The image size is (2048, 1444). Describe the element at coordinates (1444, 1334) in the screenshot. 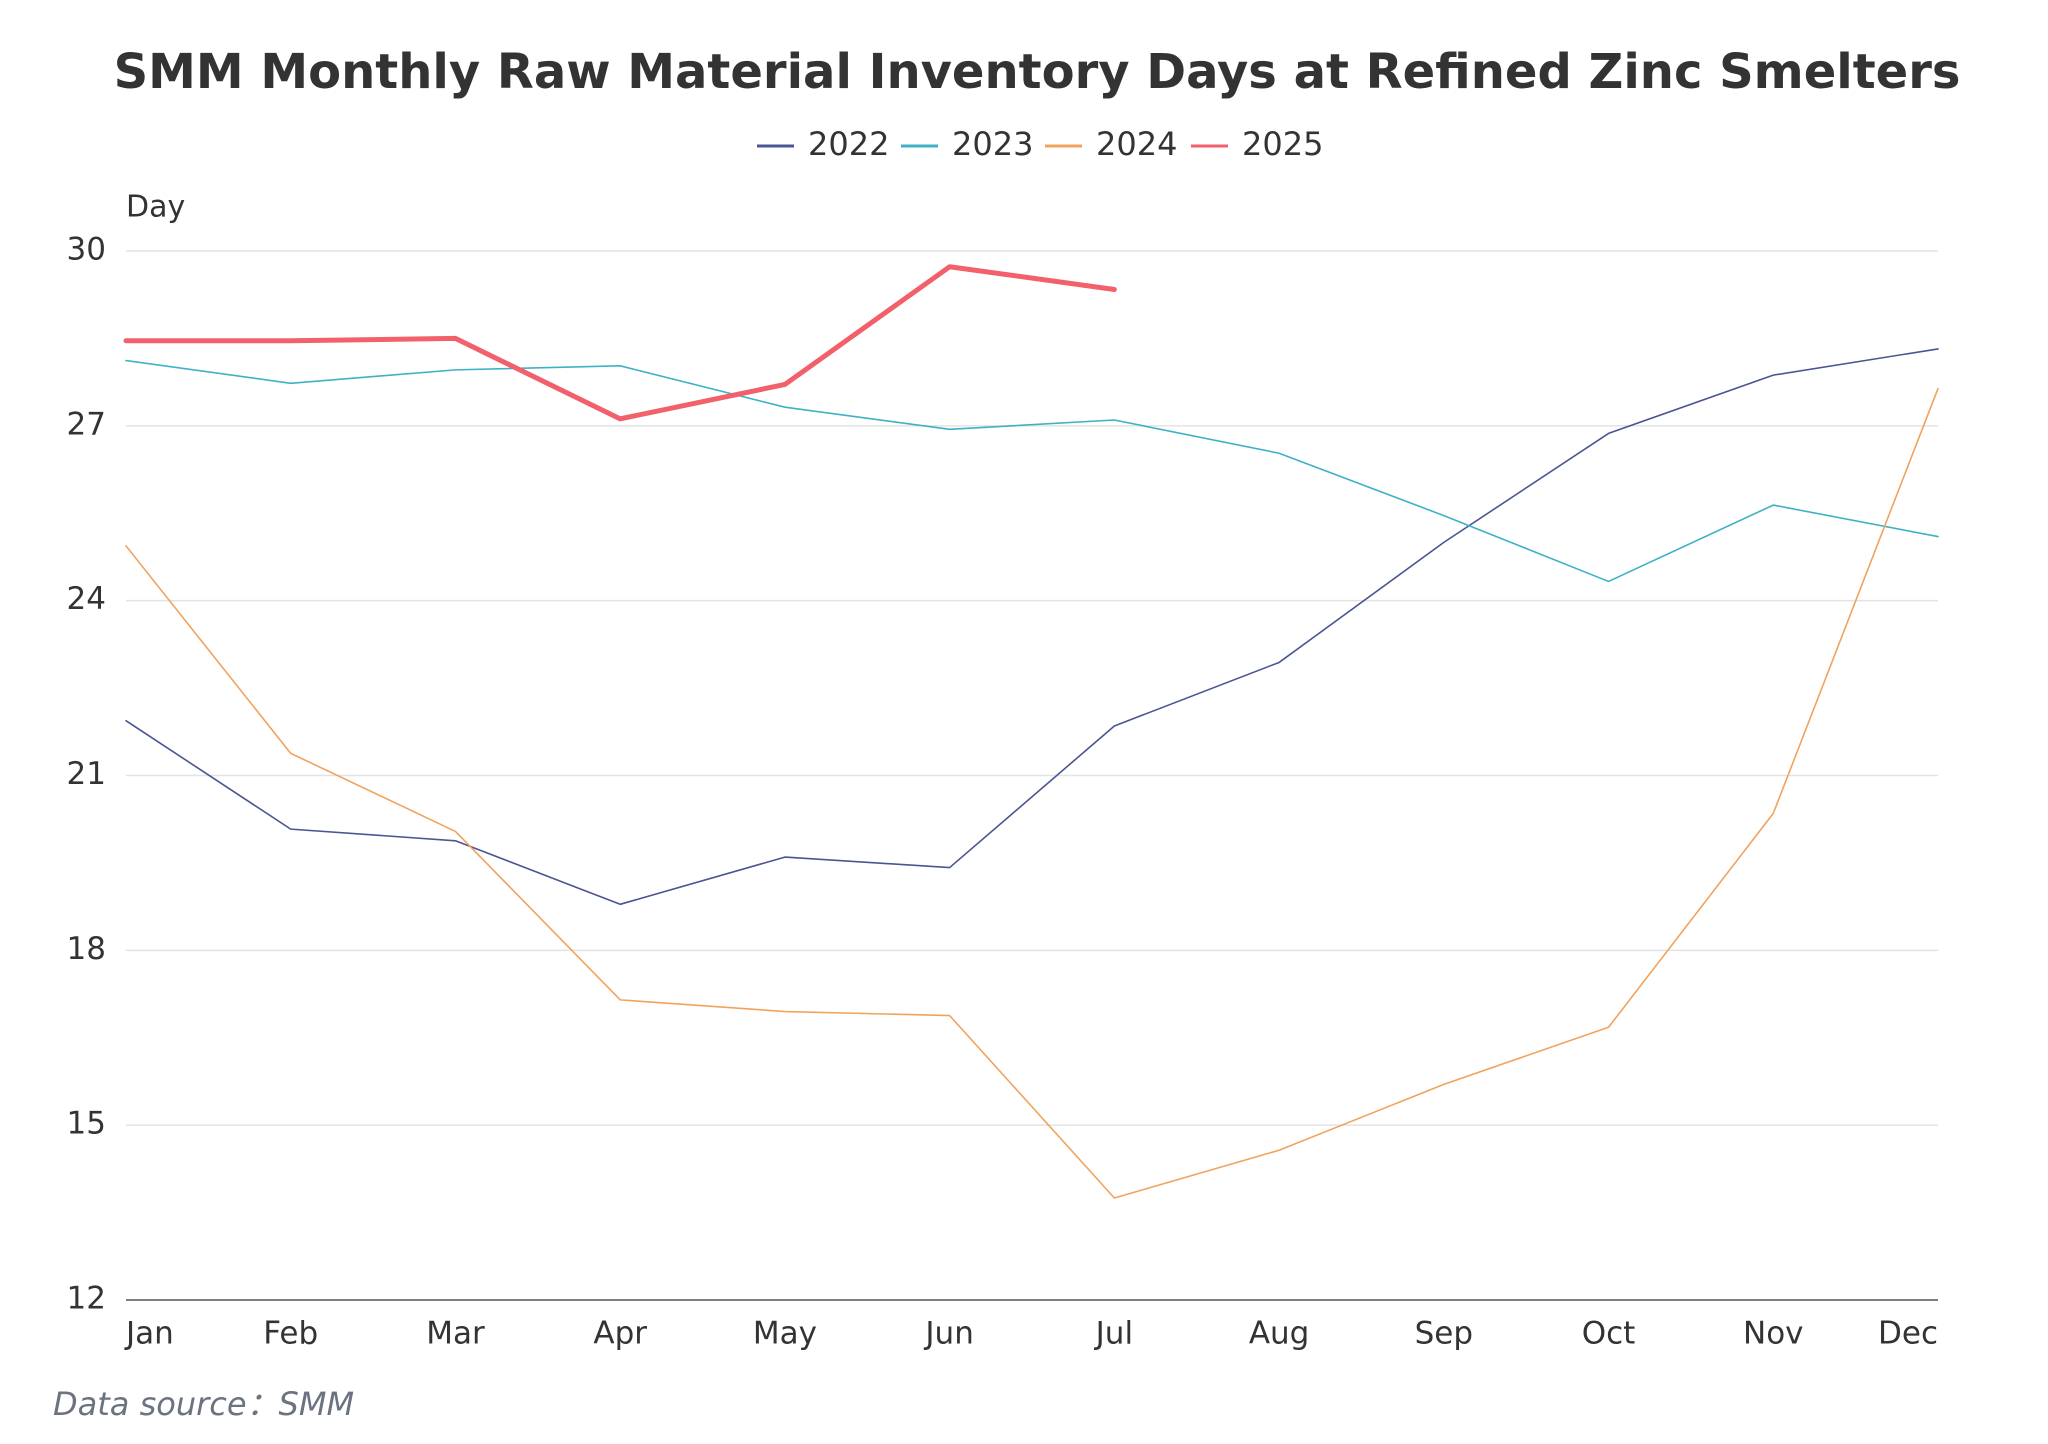

I see `x-tick-label: Sep` at that location.